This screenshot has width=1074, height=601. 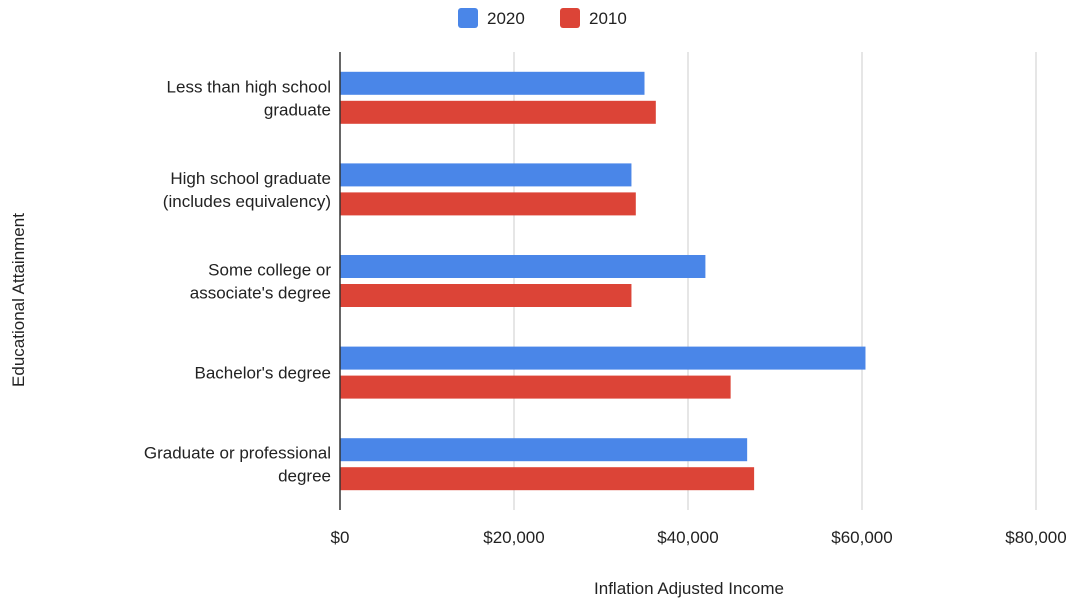 What do you see at coordinates (542, 18) in the screenshot?
I see `legend: 2020 2010` at bounding box center [542, 18].